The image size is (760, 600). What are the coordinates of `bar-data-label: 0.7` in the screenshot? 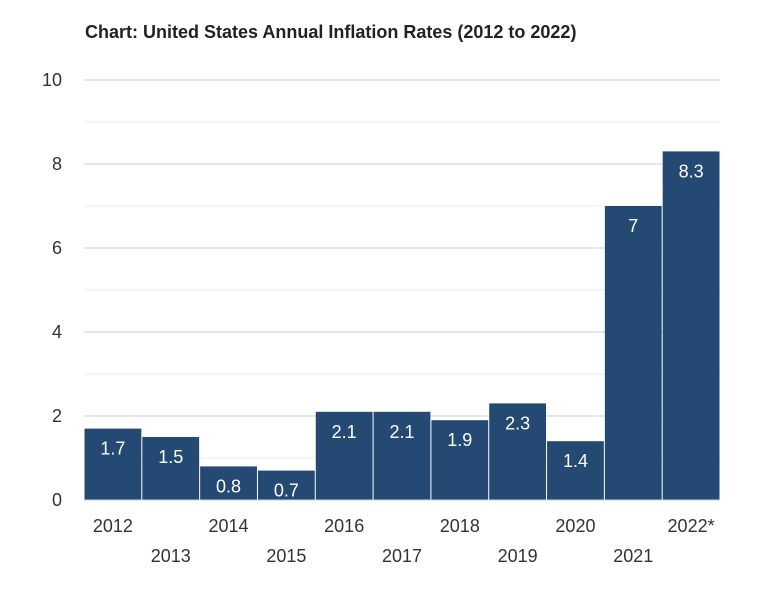 It's located at (286, 491).